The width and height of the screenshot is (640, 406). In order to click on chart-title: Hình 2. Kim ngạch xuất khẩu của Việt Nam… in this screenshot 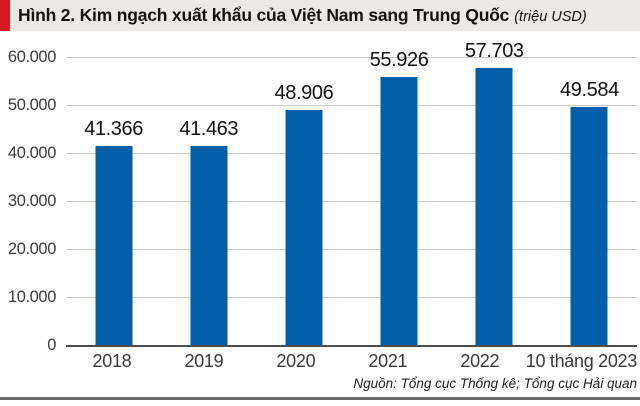, I will do `click(298, 15)`.